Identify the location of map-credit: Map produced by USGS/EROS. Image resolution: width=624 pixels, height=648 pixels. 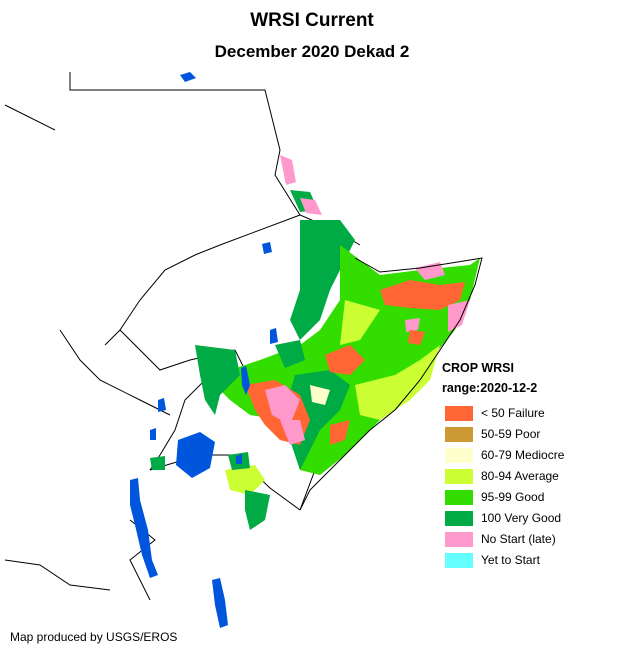
(94, 637).